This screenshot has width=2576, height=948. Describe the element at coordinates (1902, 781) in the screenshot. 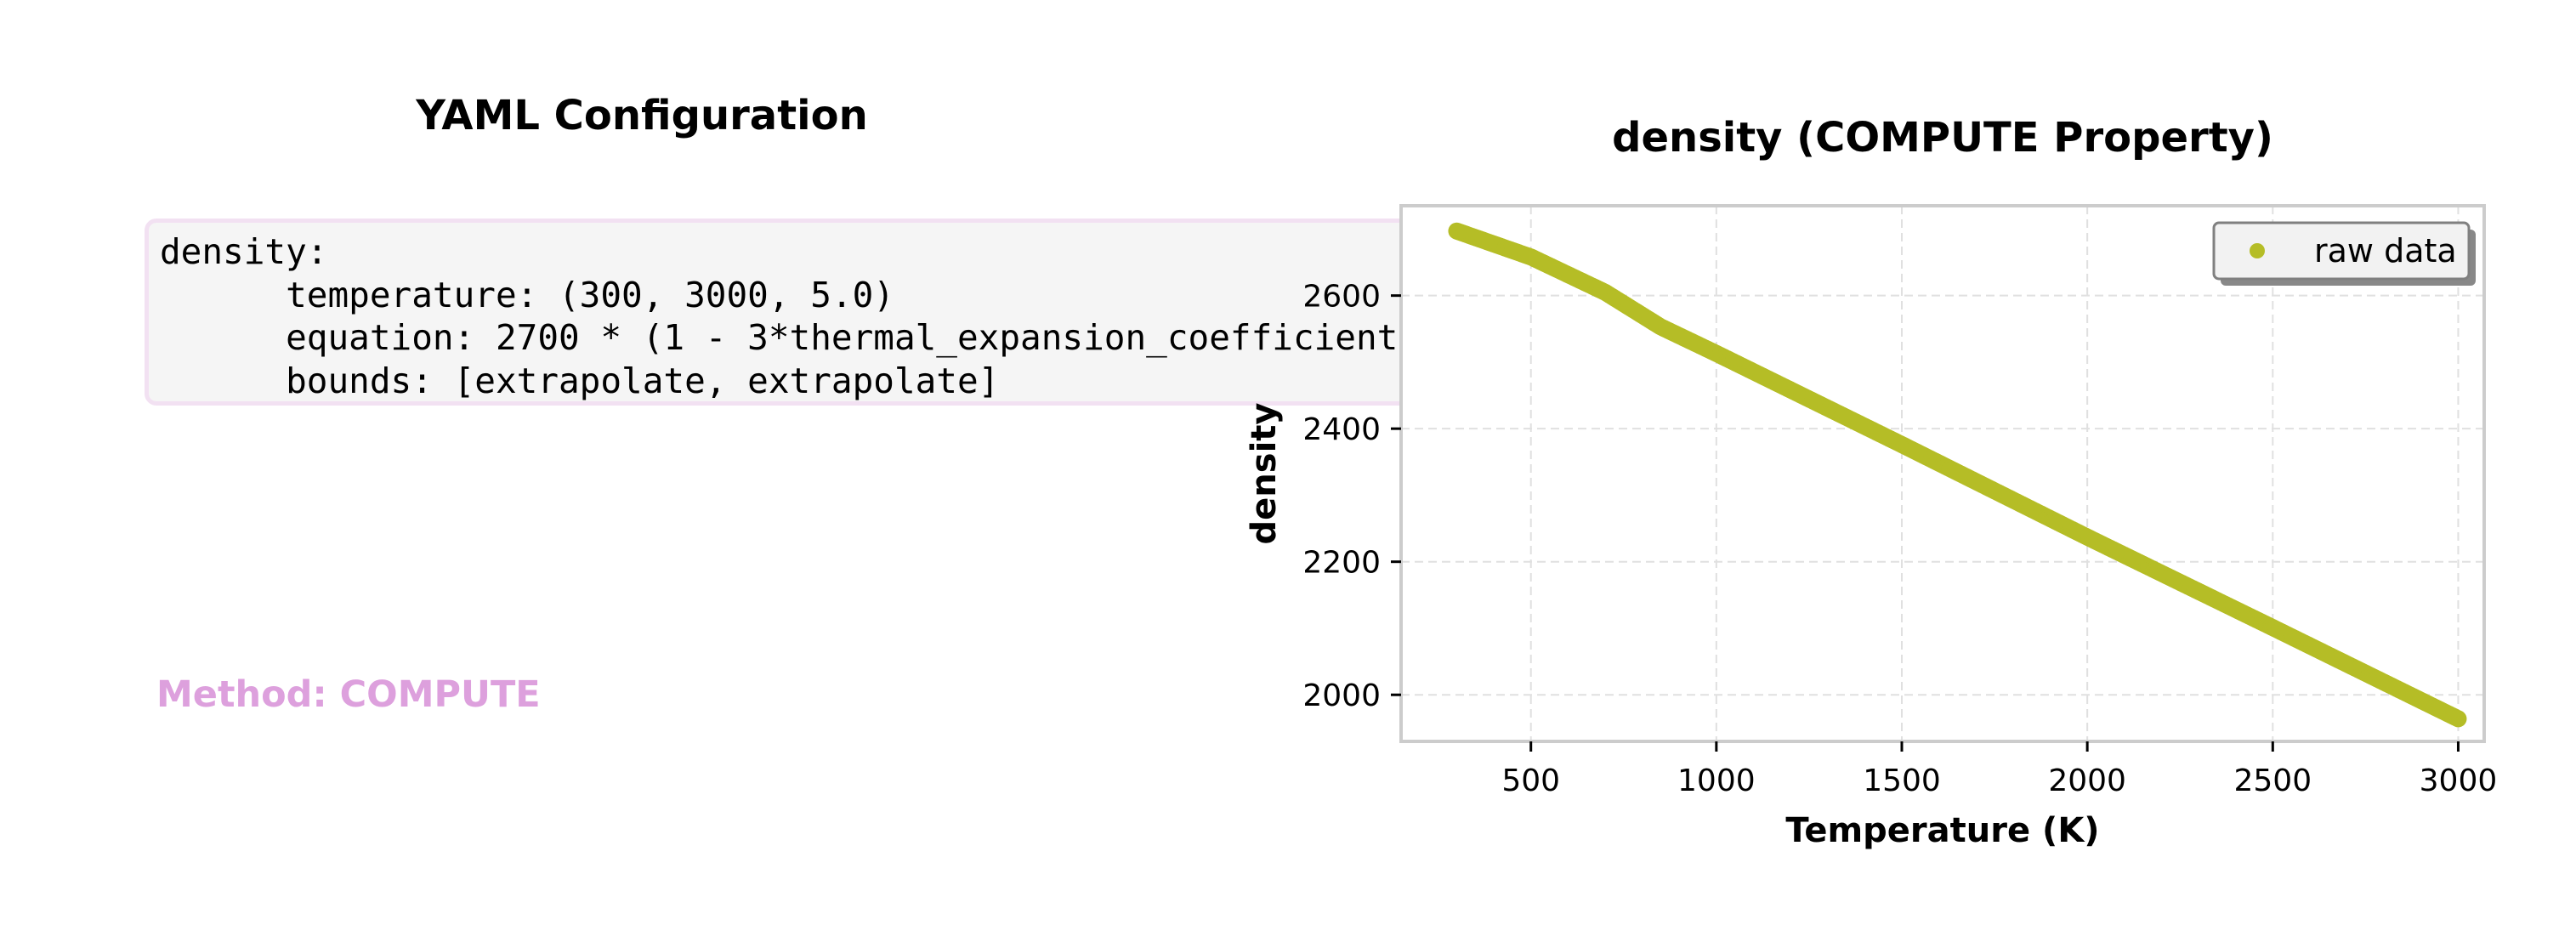

I see `x-tick-label: 1500` at that location.